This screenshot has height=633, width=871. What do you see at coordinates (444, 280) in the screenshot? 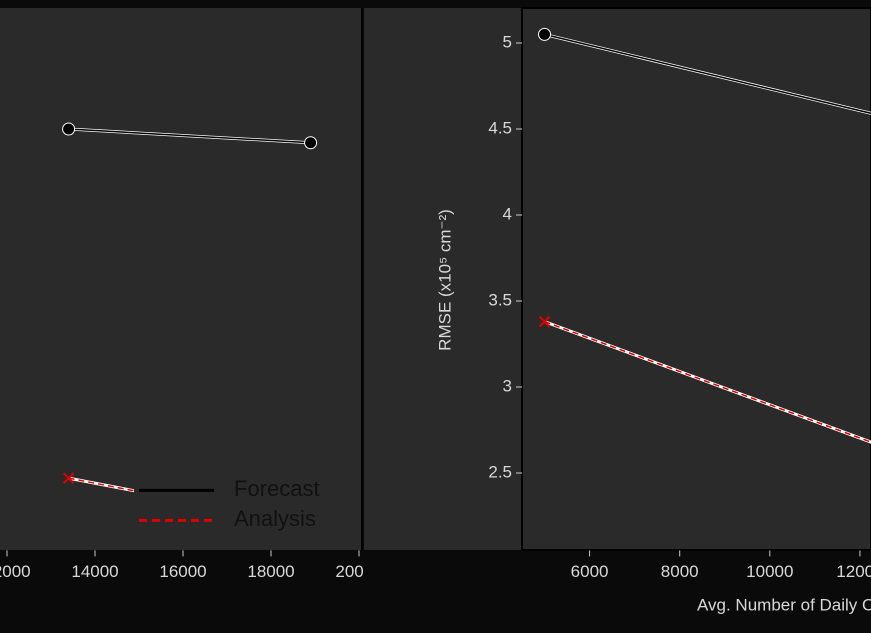
I see `y-axis-label: RMSE (x10⁵ cm⁻²)` at bounding box center [444, 280].